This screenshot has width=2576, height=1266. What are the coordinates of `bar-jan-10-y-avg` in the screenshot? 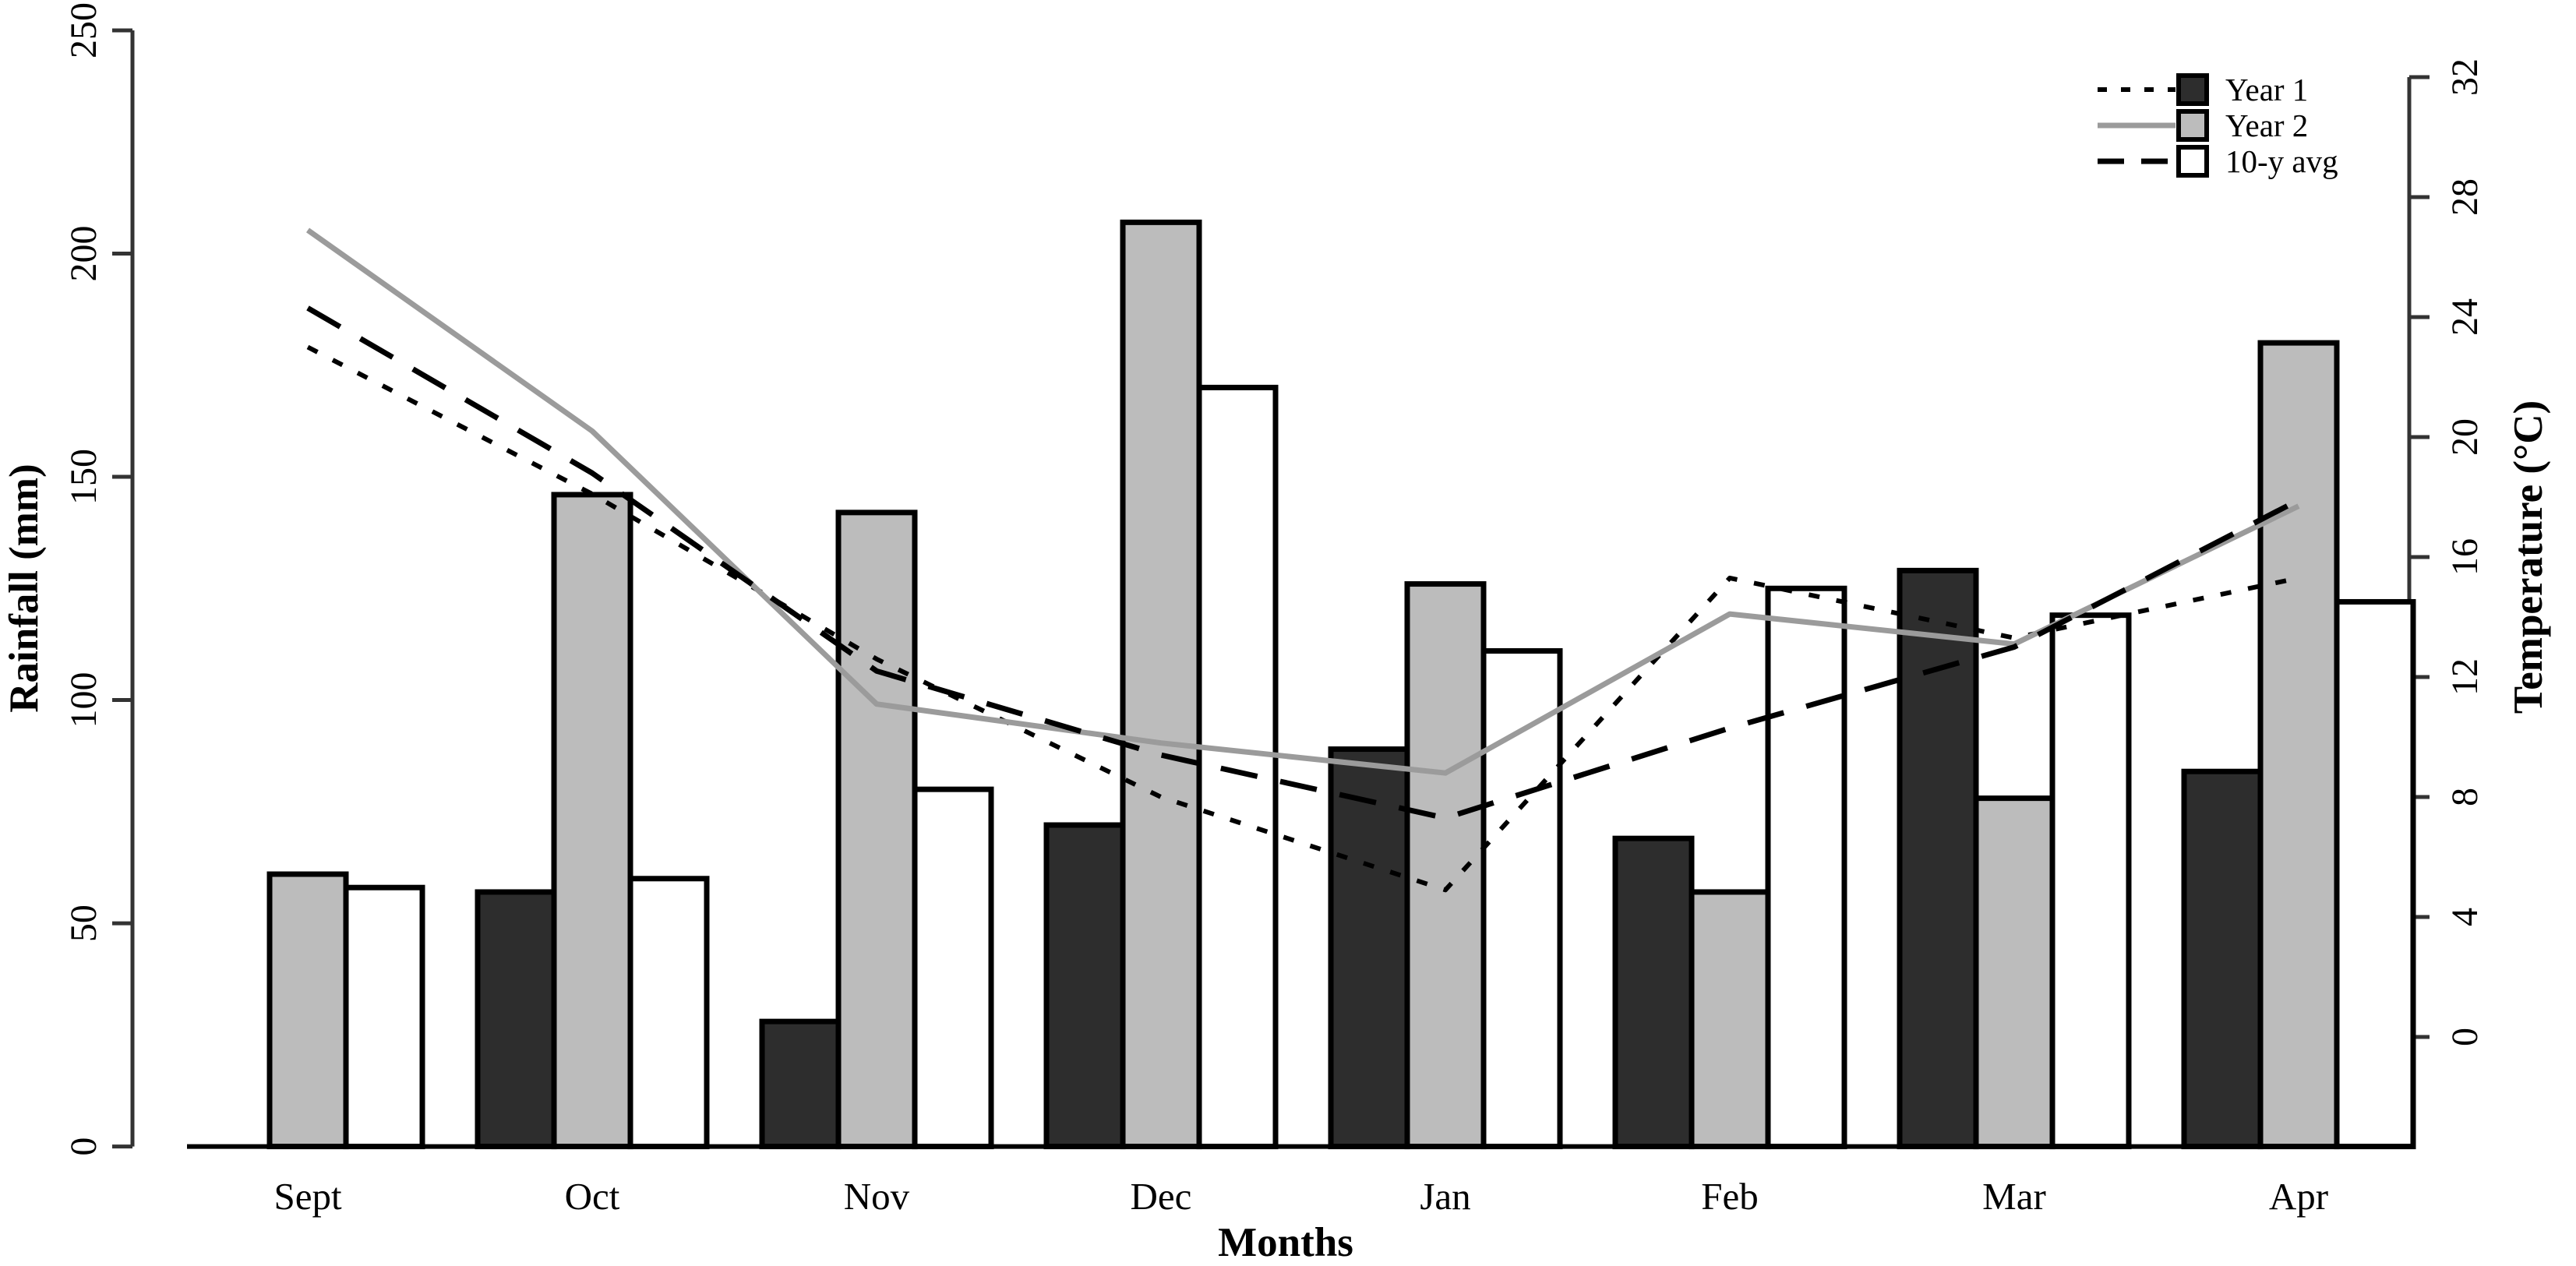 It's located at (1521, 899).